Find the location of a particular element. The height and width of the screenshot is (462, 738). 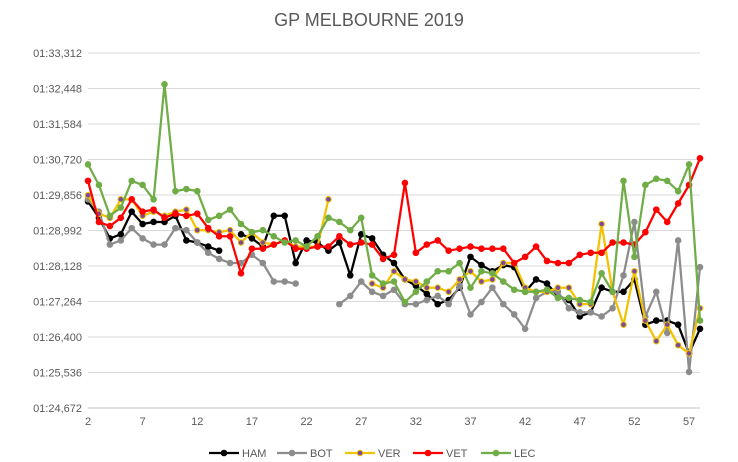

legend-swatch-marker is located at coordinates (292, 453).